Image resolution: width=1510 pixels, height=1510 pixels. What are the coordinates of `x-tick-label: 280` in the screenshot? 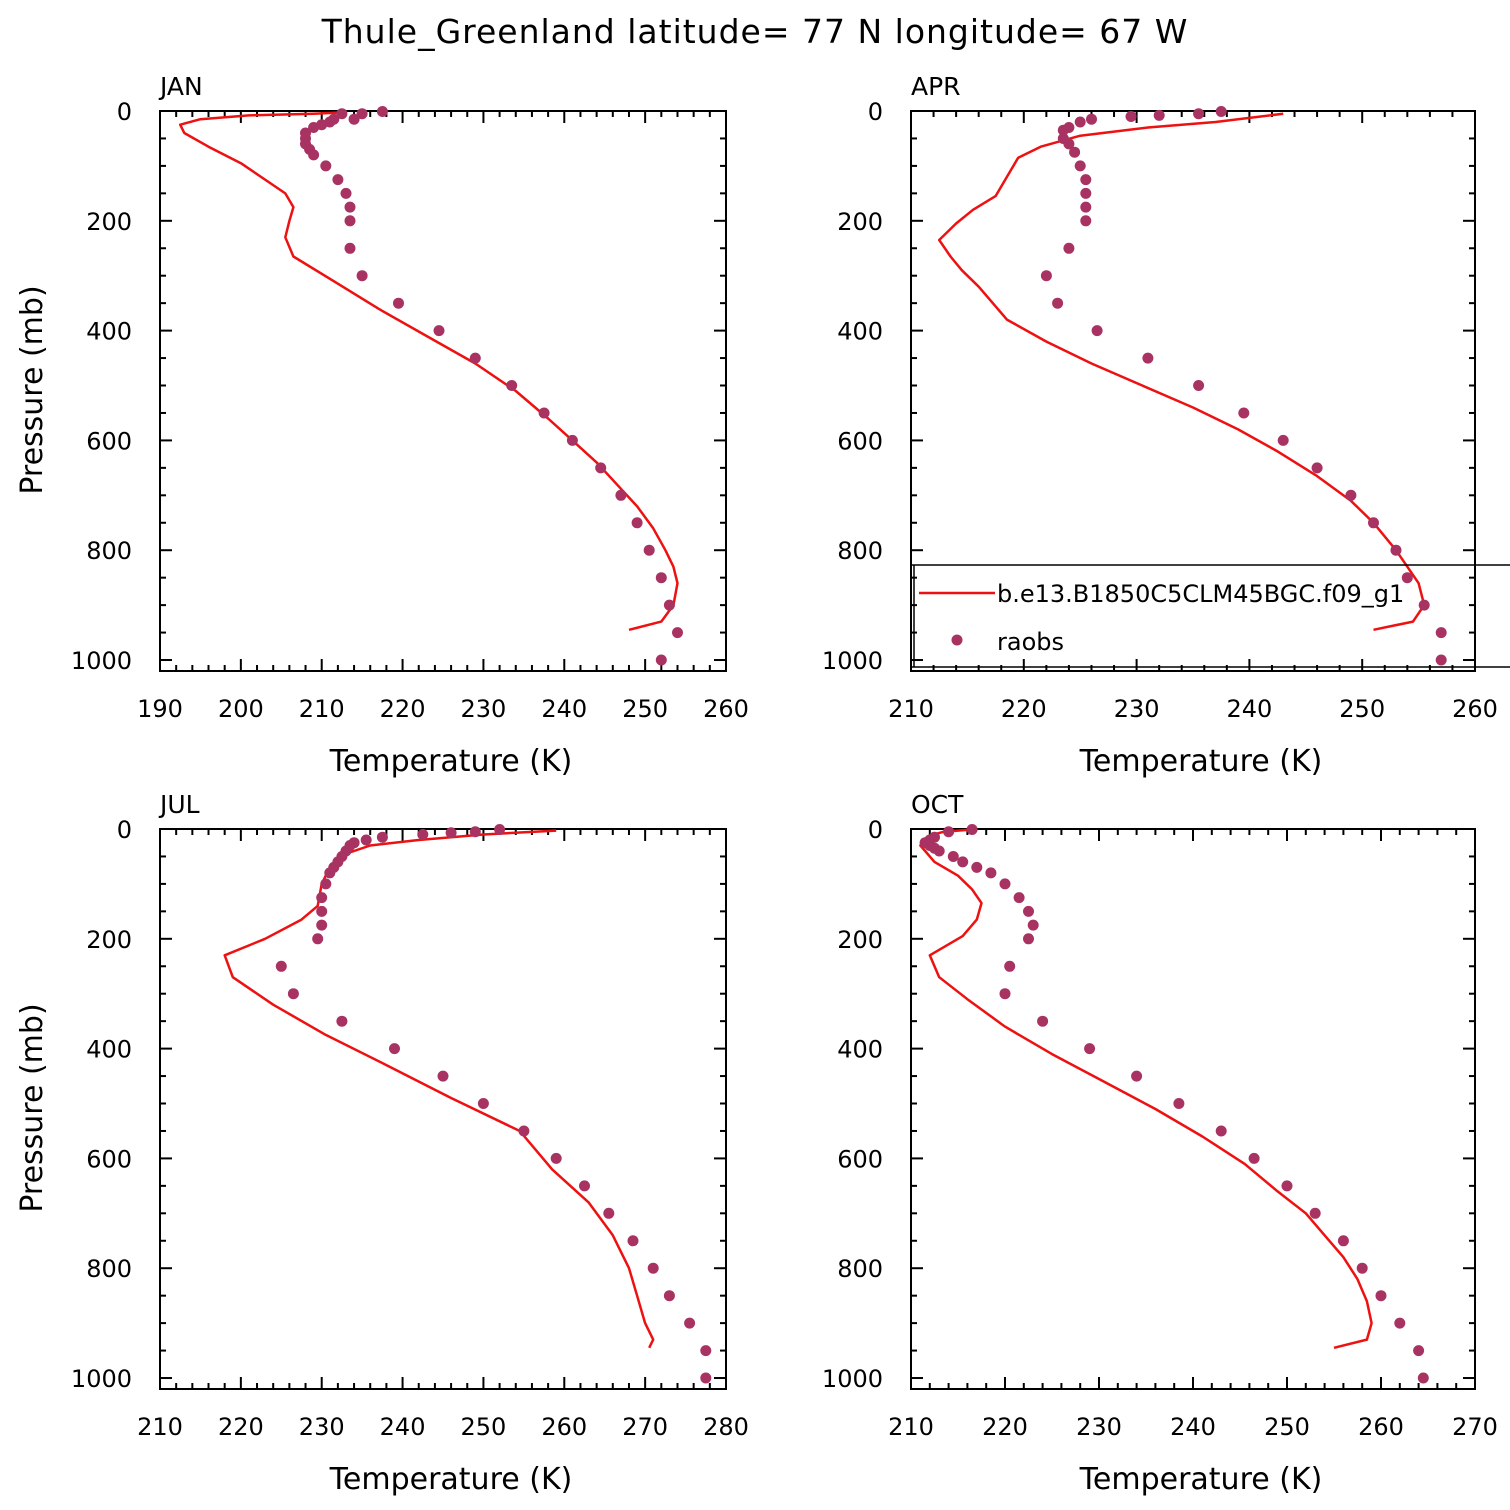 It's located at (726, 1427).